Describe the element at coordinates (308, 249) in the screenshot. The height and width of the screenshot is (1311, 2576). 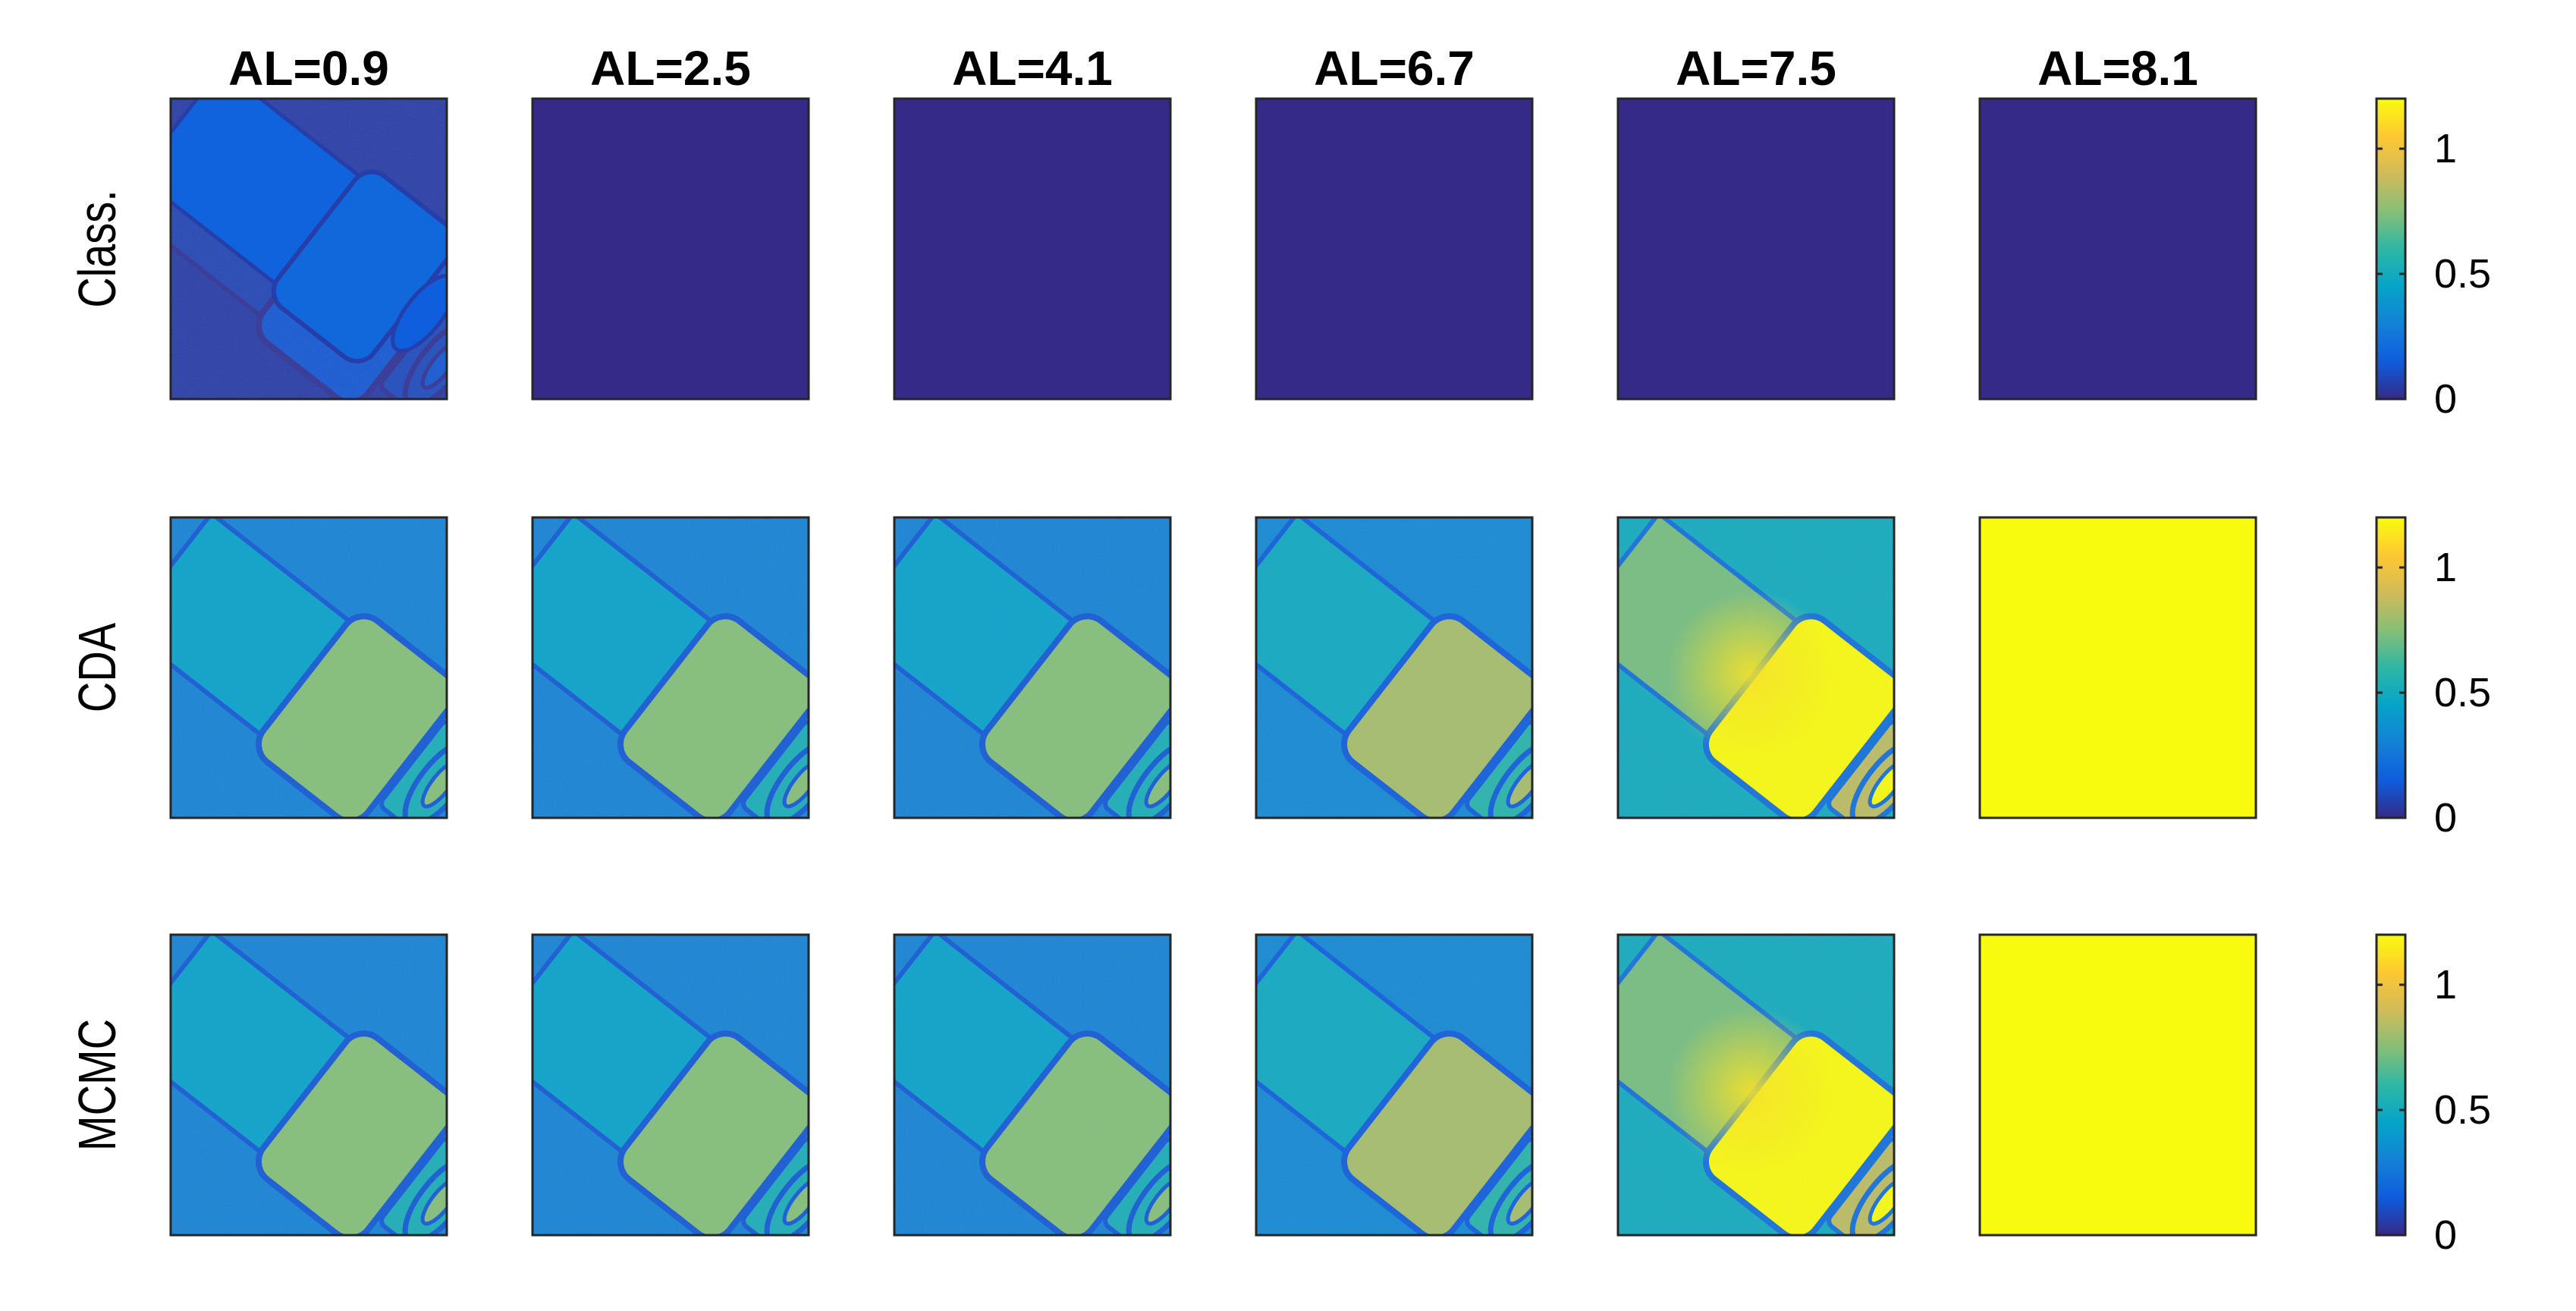
I see `image-panel-r1-c1` at that location.